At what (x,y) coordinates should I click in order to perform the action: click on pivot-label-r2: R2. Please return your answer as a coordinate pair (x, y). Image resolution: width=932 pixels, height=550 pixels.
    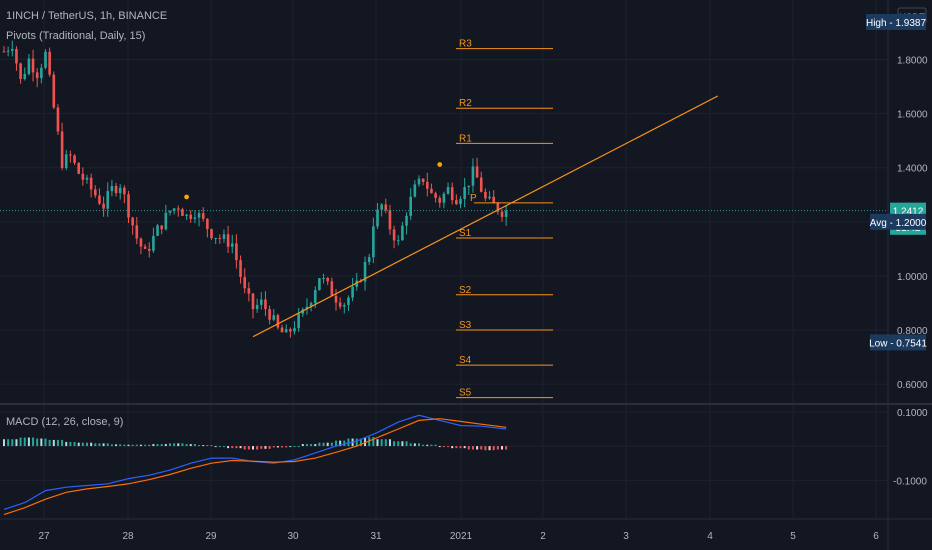
    Looking at the image, I should click on (465, 103).